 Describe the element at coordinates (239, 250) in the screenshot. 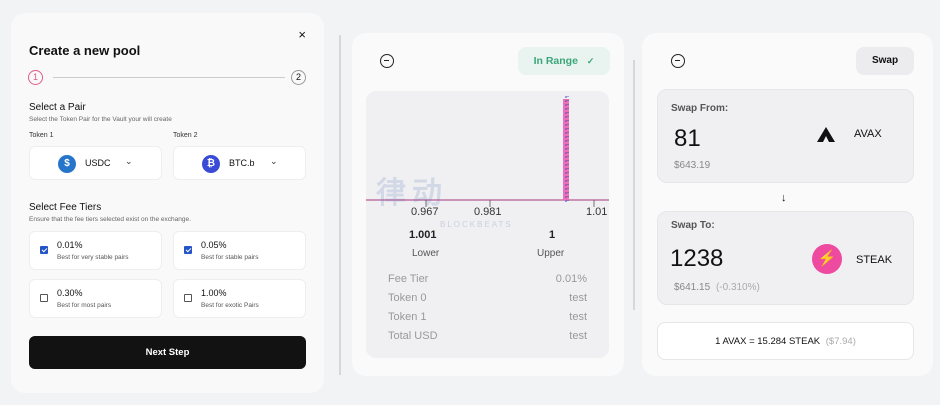

I see `fee-tier-option: 0.05% Best for stable pairs` at that location.